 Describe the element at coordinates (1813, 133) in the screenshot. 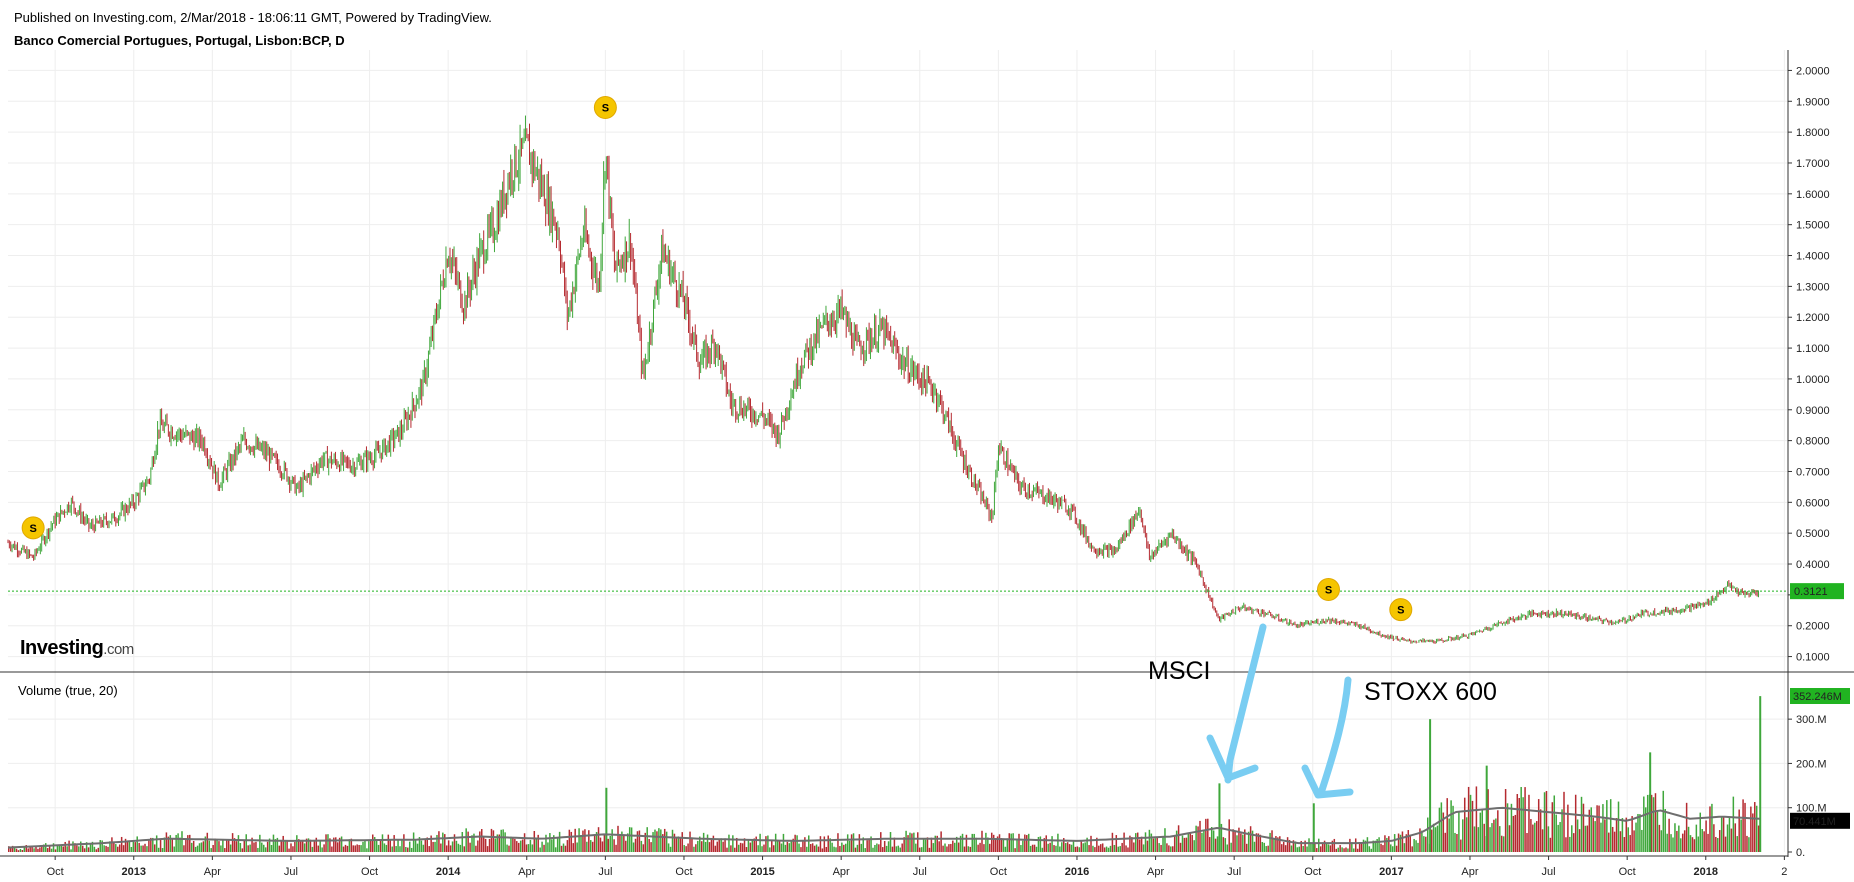

I see `price-tick-label: 1.8000` at that location.